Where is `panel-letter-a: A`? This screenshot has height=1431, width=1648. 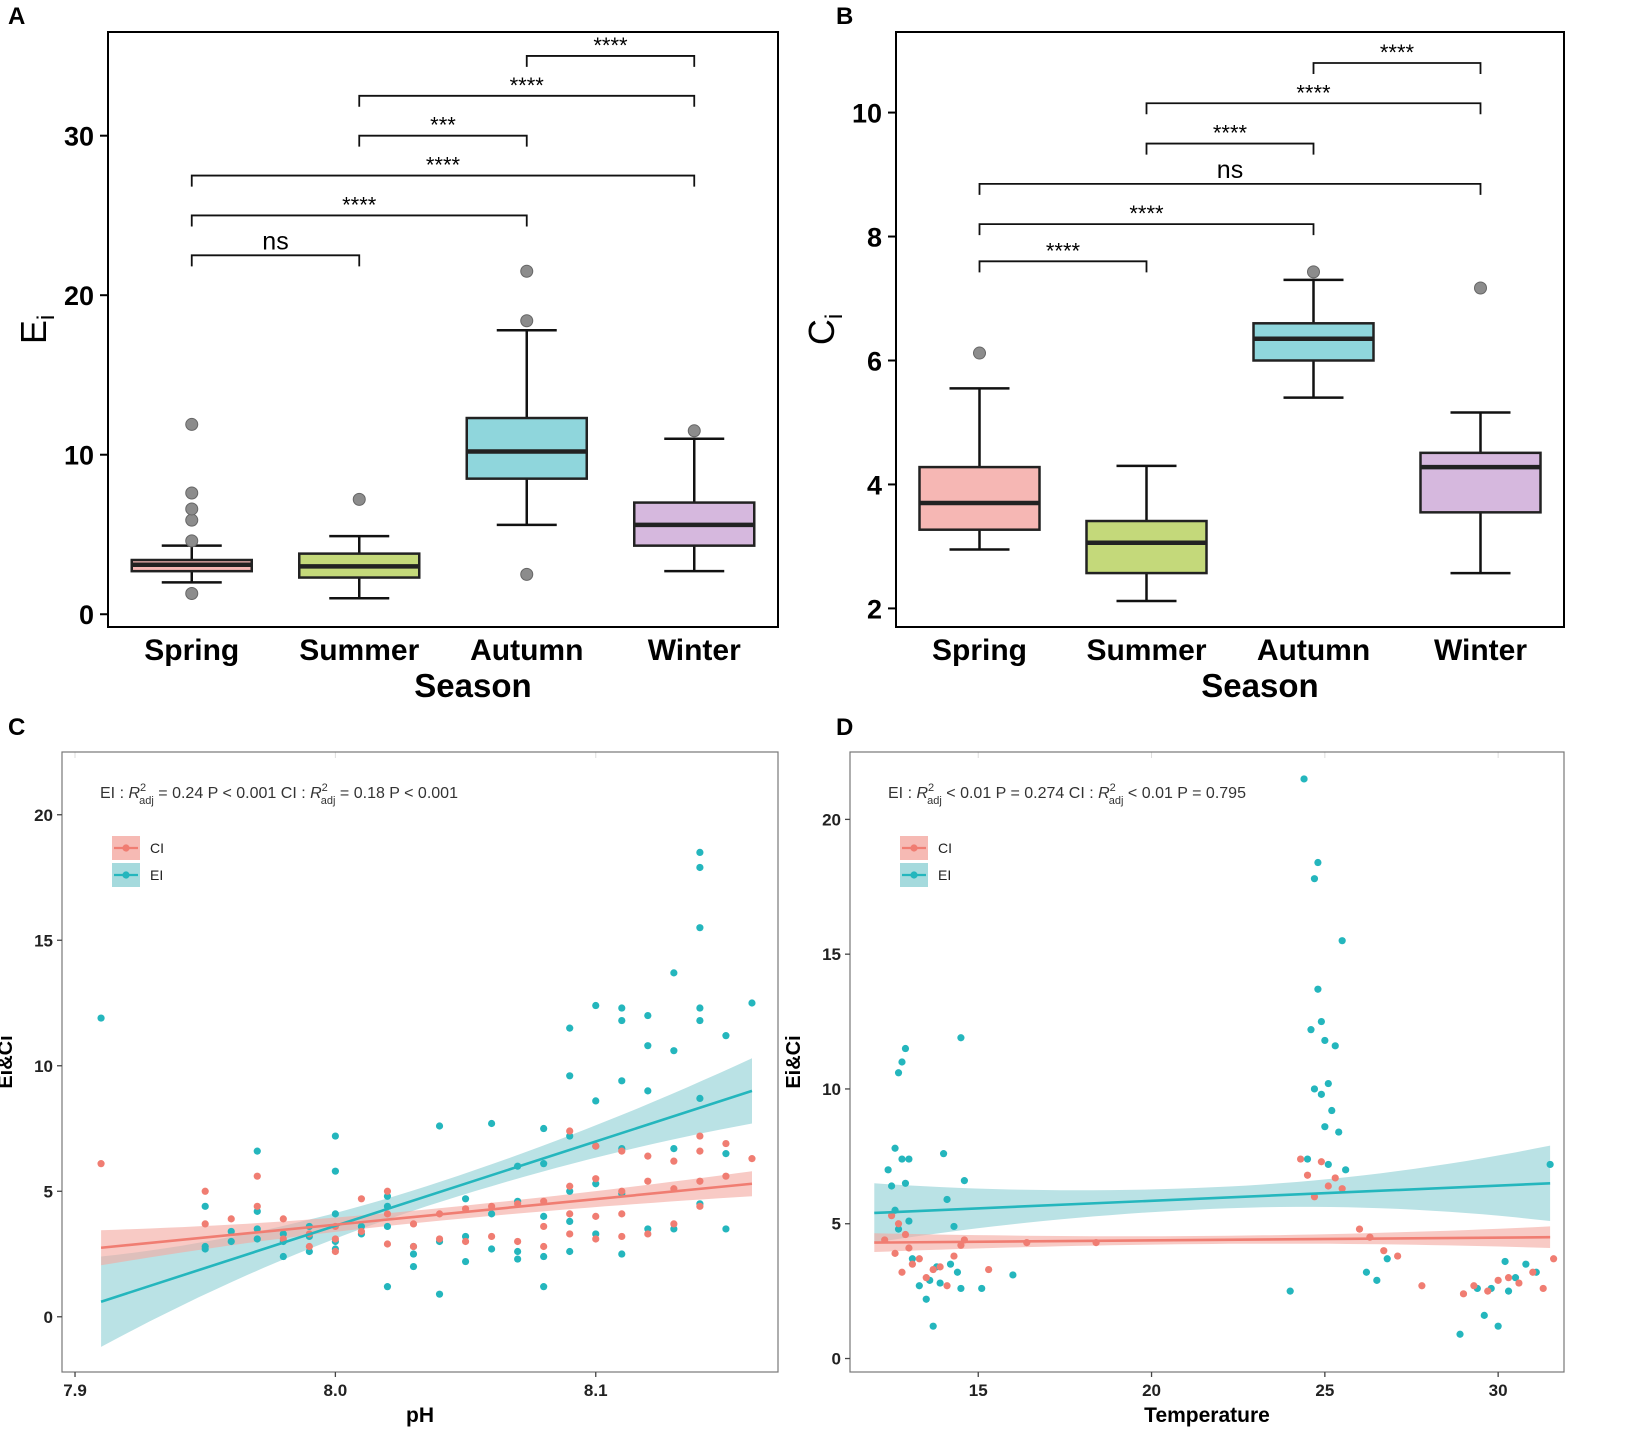
panel-letter-a: A is located at coordinates (16, 16).